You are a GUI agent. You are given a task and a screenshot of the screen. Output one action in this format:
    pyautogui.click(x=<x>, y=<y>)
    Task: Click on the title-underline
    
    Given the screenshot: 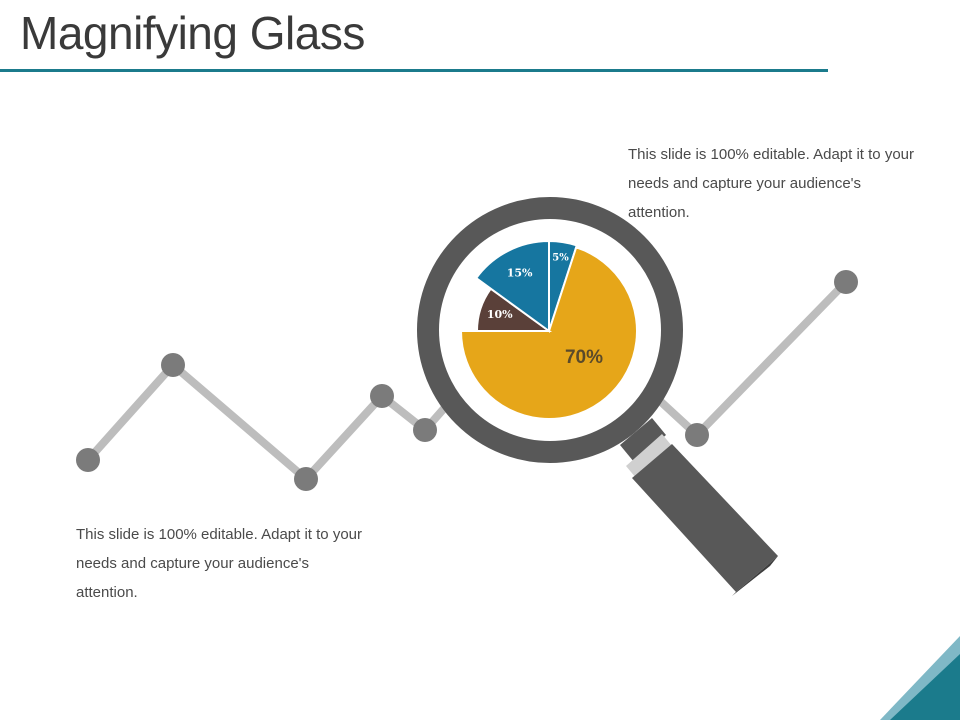 What is the action you would take?
    pyautogui.click(x=414, y=70)
    